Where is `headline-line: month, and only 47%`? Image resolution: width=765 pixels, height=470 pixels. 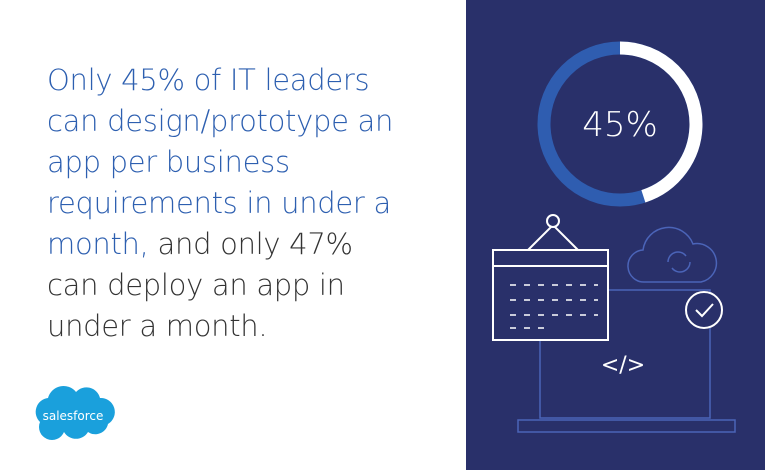 headline-line: month, and only 47% is located at coordinates (220, 244).